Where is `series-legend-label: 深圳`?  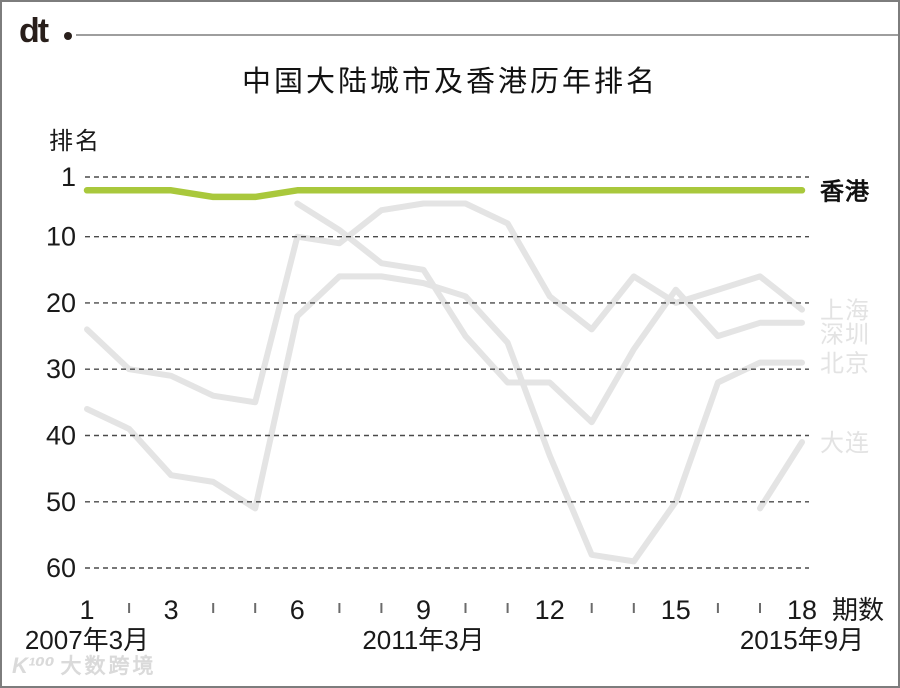 series-legend-label: 深圳 is located at coordinates (845, 335).